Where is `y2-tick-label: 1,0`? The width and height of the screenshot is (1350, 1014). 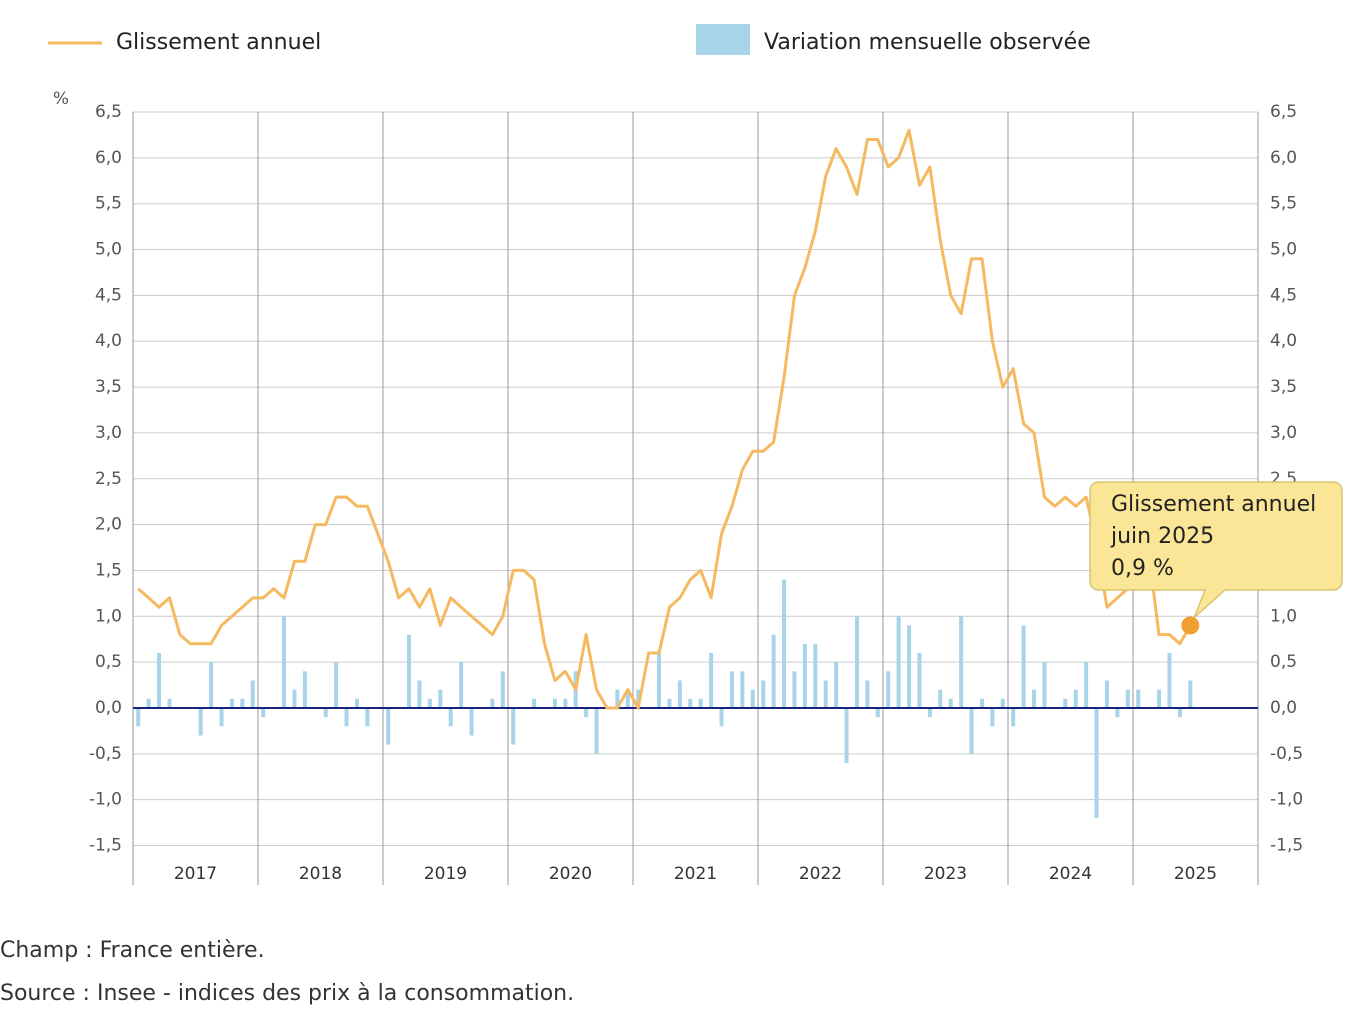
y2-tick-label: 1,0 is located at coordinates (1283, 616).